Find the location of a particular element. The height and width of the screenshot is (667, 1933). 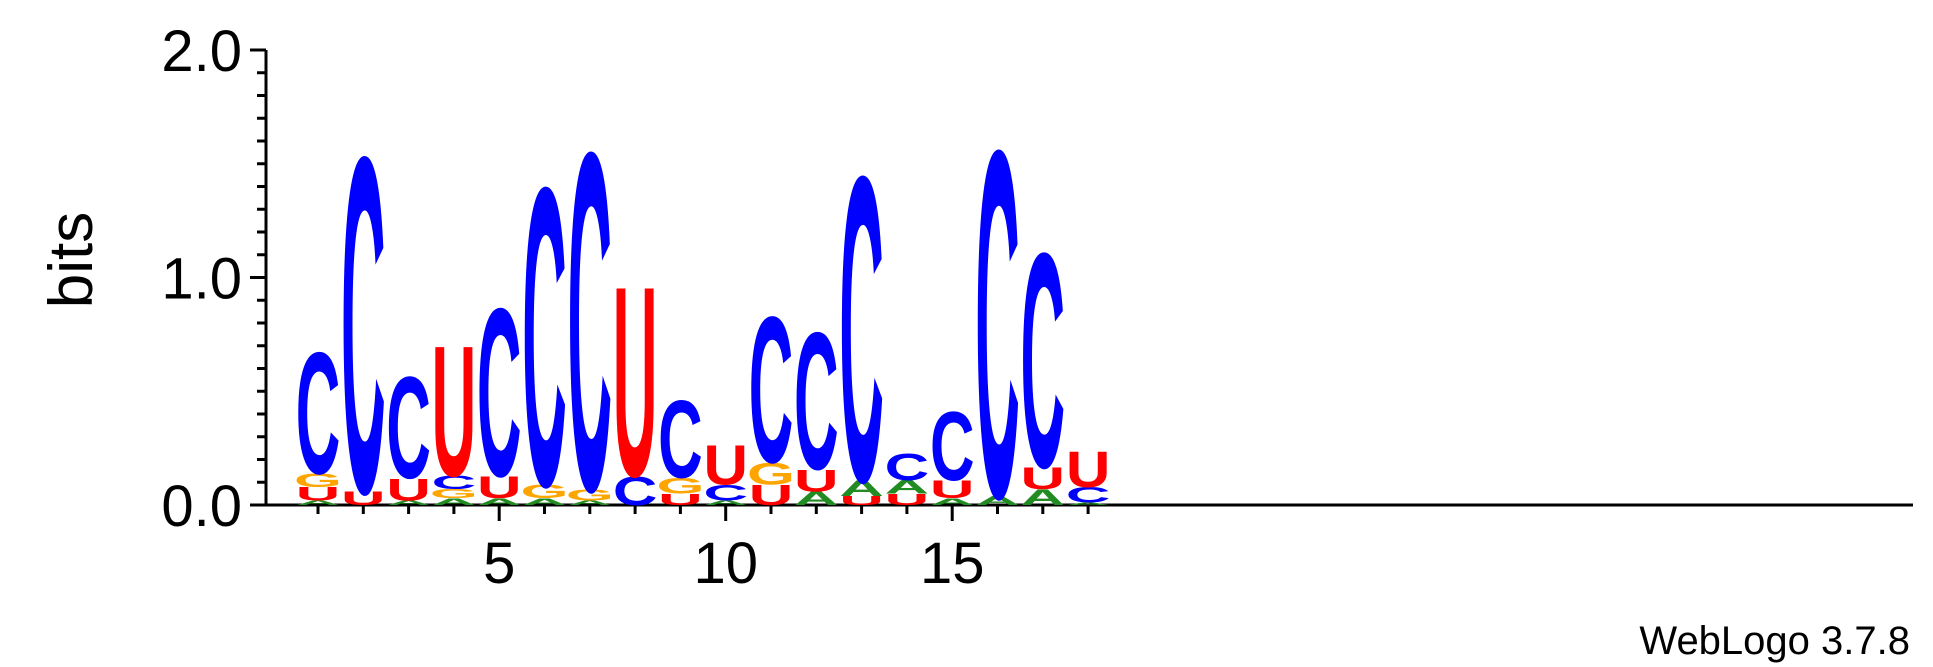

weblogo-version-footer: WebLogo 3.7.8 is located at coordinates (1774, 641).